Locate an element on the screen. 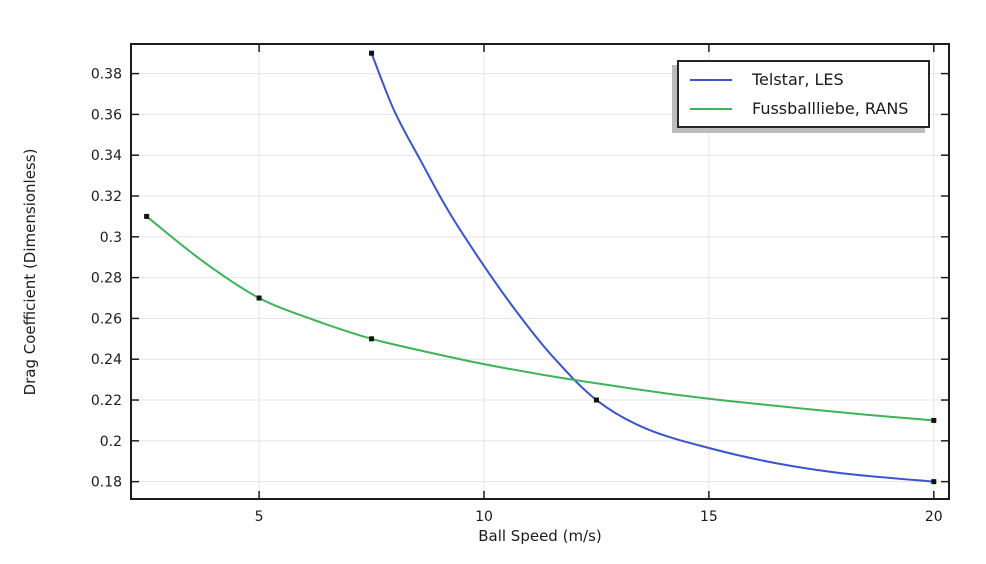 This screenshot has width=986, height=564. y-tick-label: 0.34 is located at coordinates (106, 156).